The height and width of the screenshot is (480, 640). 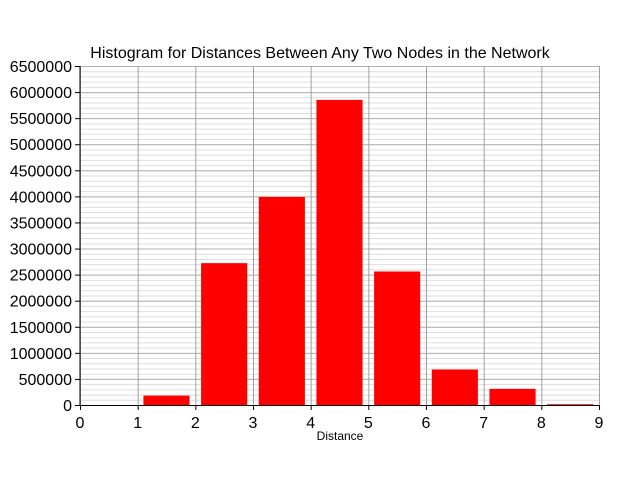 What do you see at coordinates (41, 328) in the screenshot?
I see `y-tick-label: 1500000` at bounding box center [41, 328].